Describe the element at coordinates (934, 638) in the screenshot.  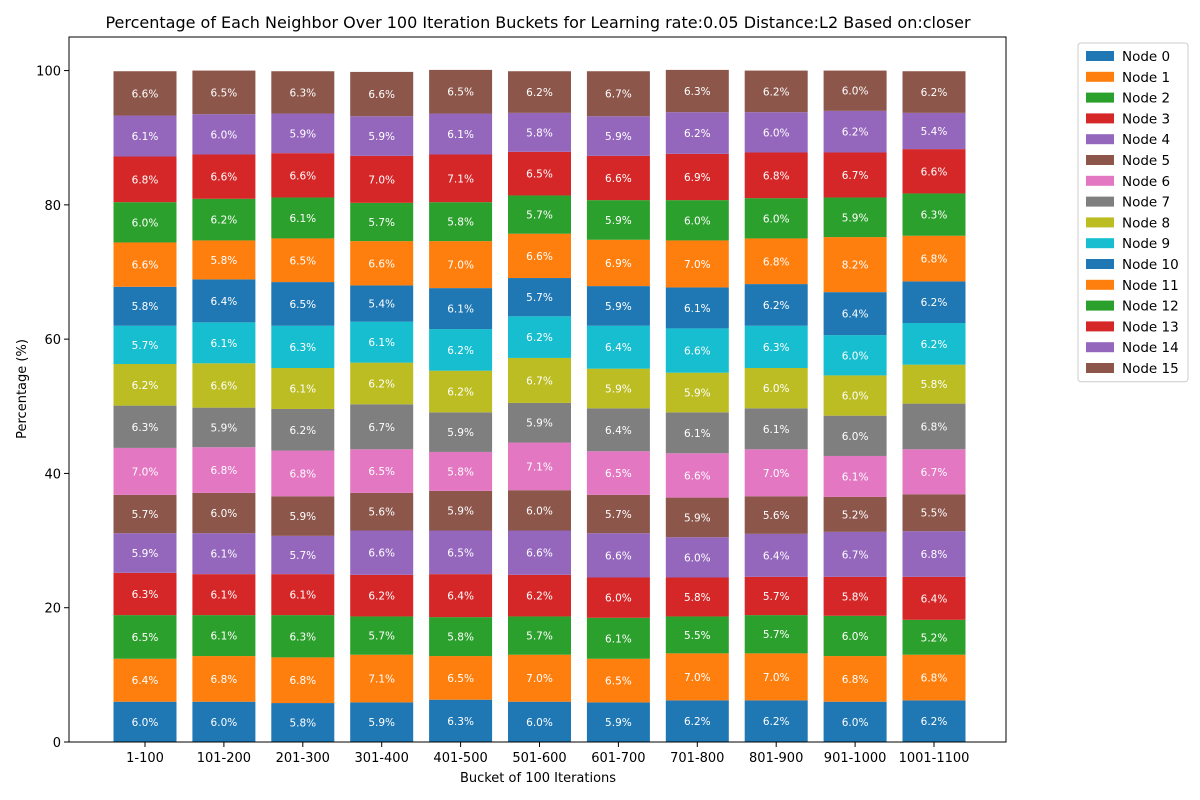
I see `data-label: 5.2%` at that location.